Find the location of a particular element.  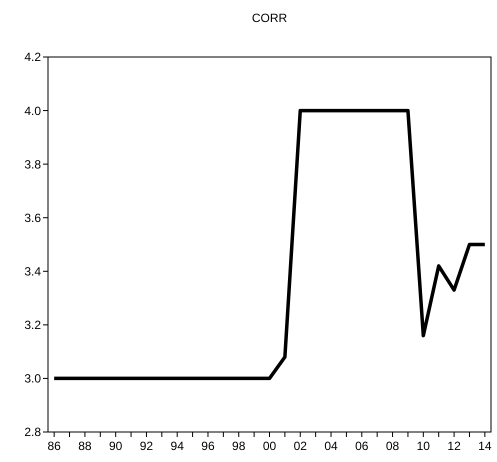

x-tick-label: 08 is located at coordinates (393, 446).